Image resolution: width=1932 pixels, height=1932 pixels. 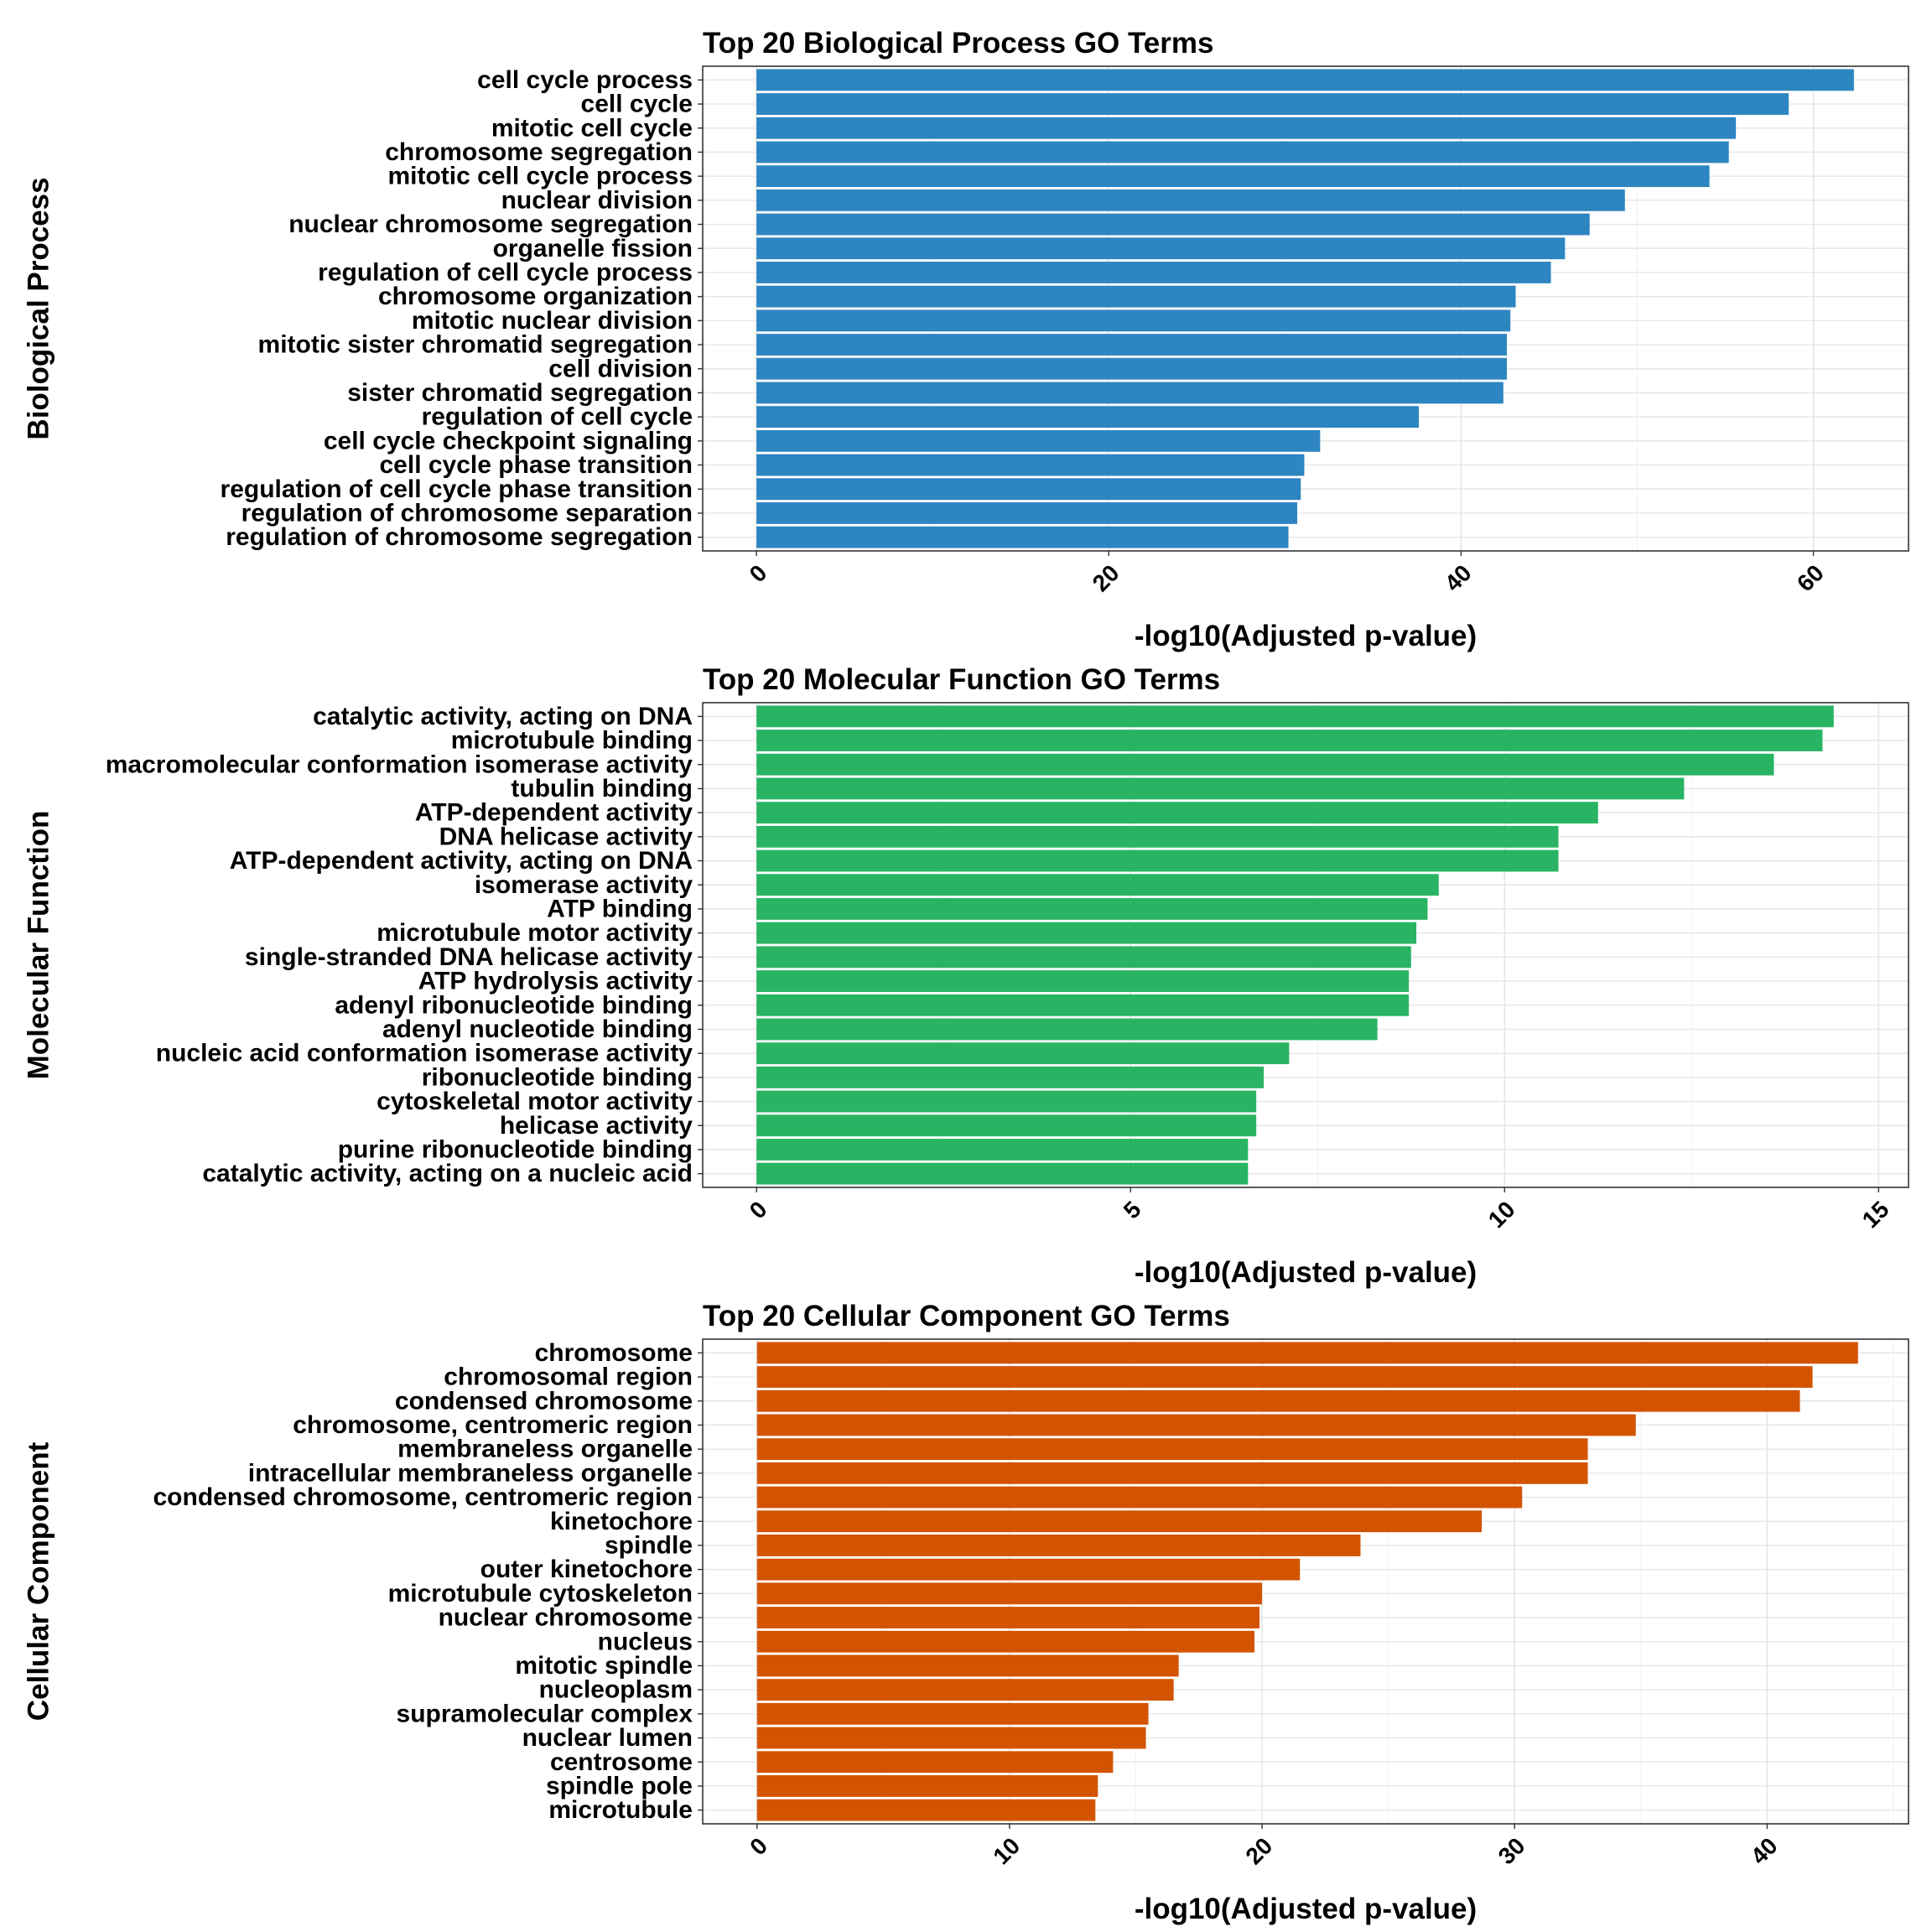 What do you see at coordinates (520, 393) in the screenshot?
I see `category-label: sister chromatid segregation` at bounding box center [520, 393].